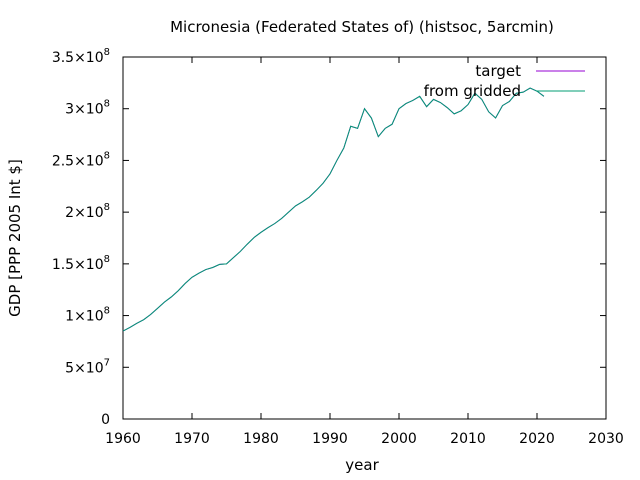 The height and width of the screenshot is (480, 640). What do you see at coordinates (123, 439) in the screenshot?
I see `x-tick-label: 1960` at bounding box center [123, 439].